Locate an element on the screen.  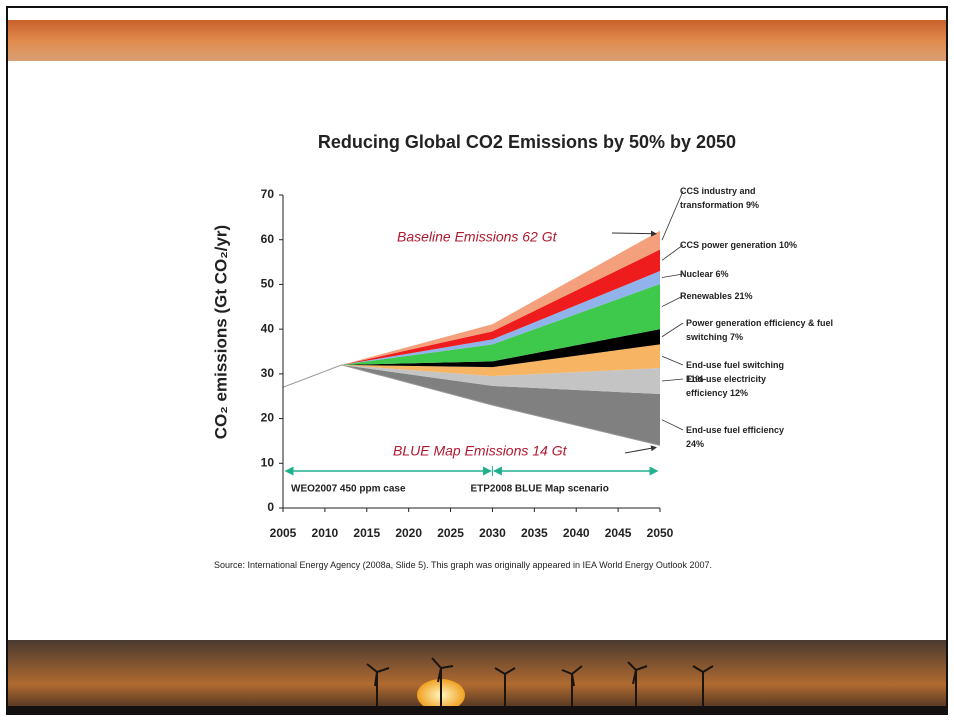
blue-map-label: BLUE Map Emissions 14 Gt is located at coordinates (480, 451).